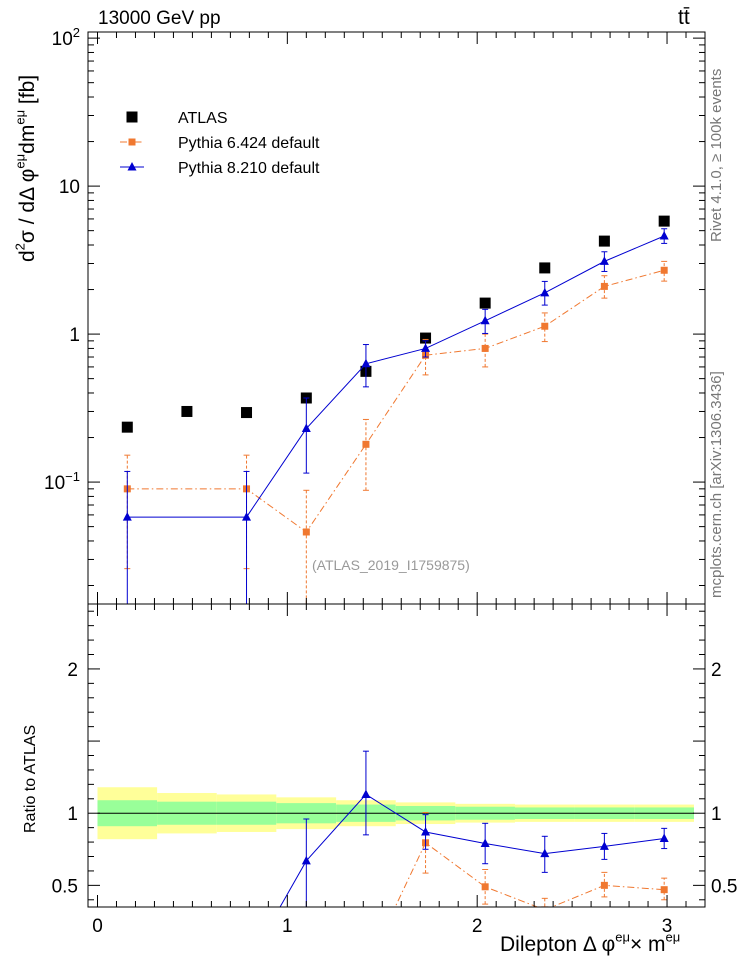  I want to click on analysis-annotation: (ATLAS_2019_I1759875), so click(391, 565).